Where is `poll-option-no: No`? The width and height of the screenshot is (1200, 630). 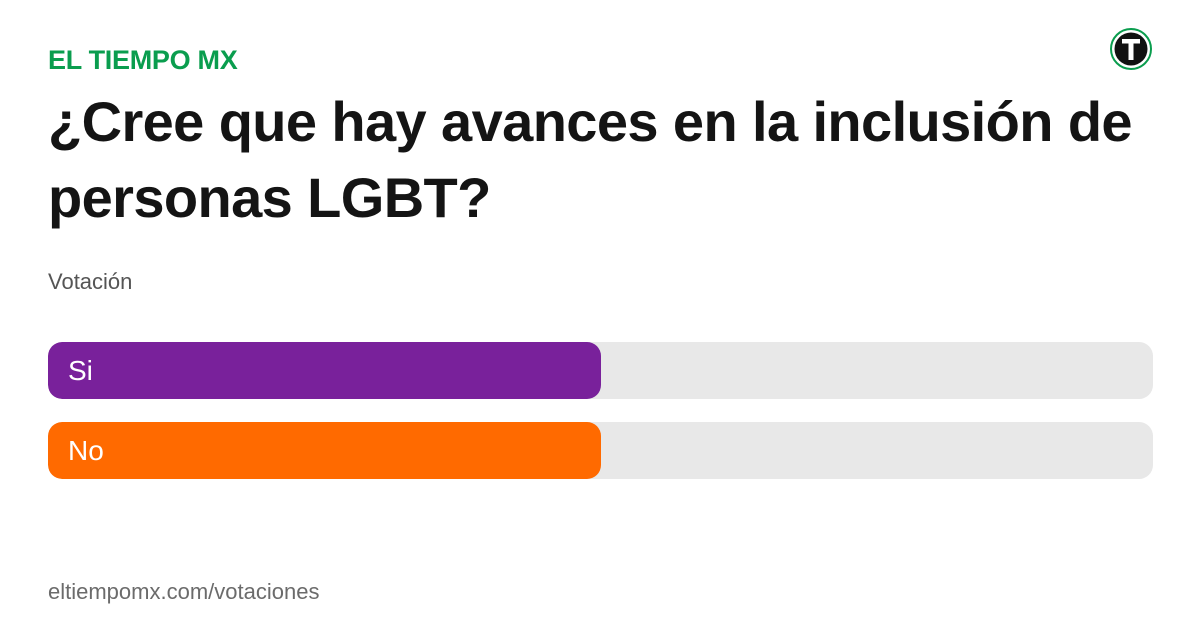 poll-option-no: No is located at coordinates (600, 450).